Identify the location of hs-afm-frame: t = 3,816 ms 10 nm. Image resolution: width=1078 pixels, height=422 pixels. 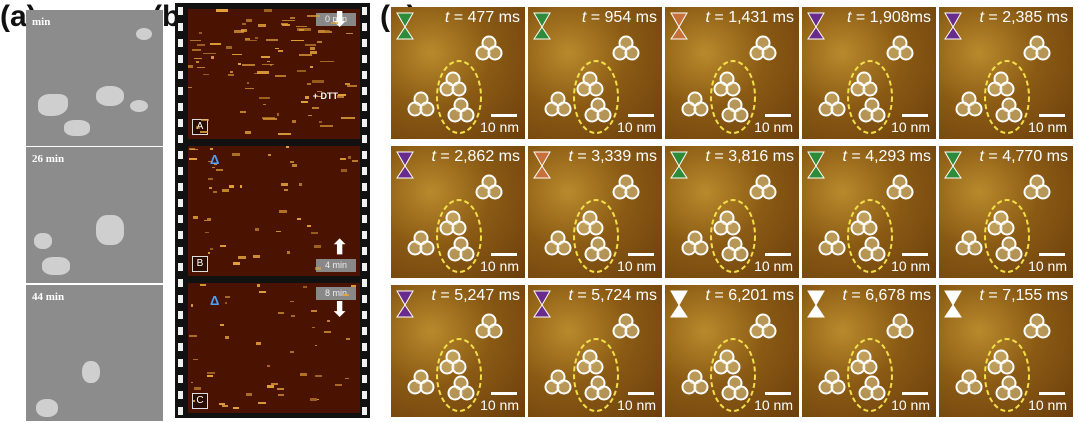
(732, 212).